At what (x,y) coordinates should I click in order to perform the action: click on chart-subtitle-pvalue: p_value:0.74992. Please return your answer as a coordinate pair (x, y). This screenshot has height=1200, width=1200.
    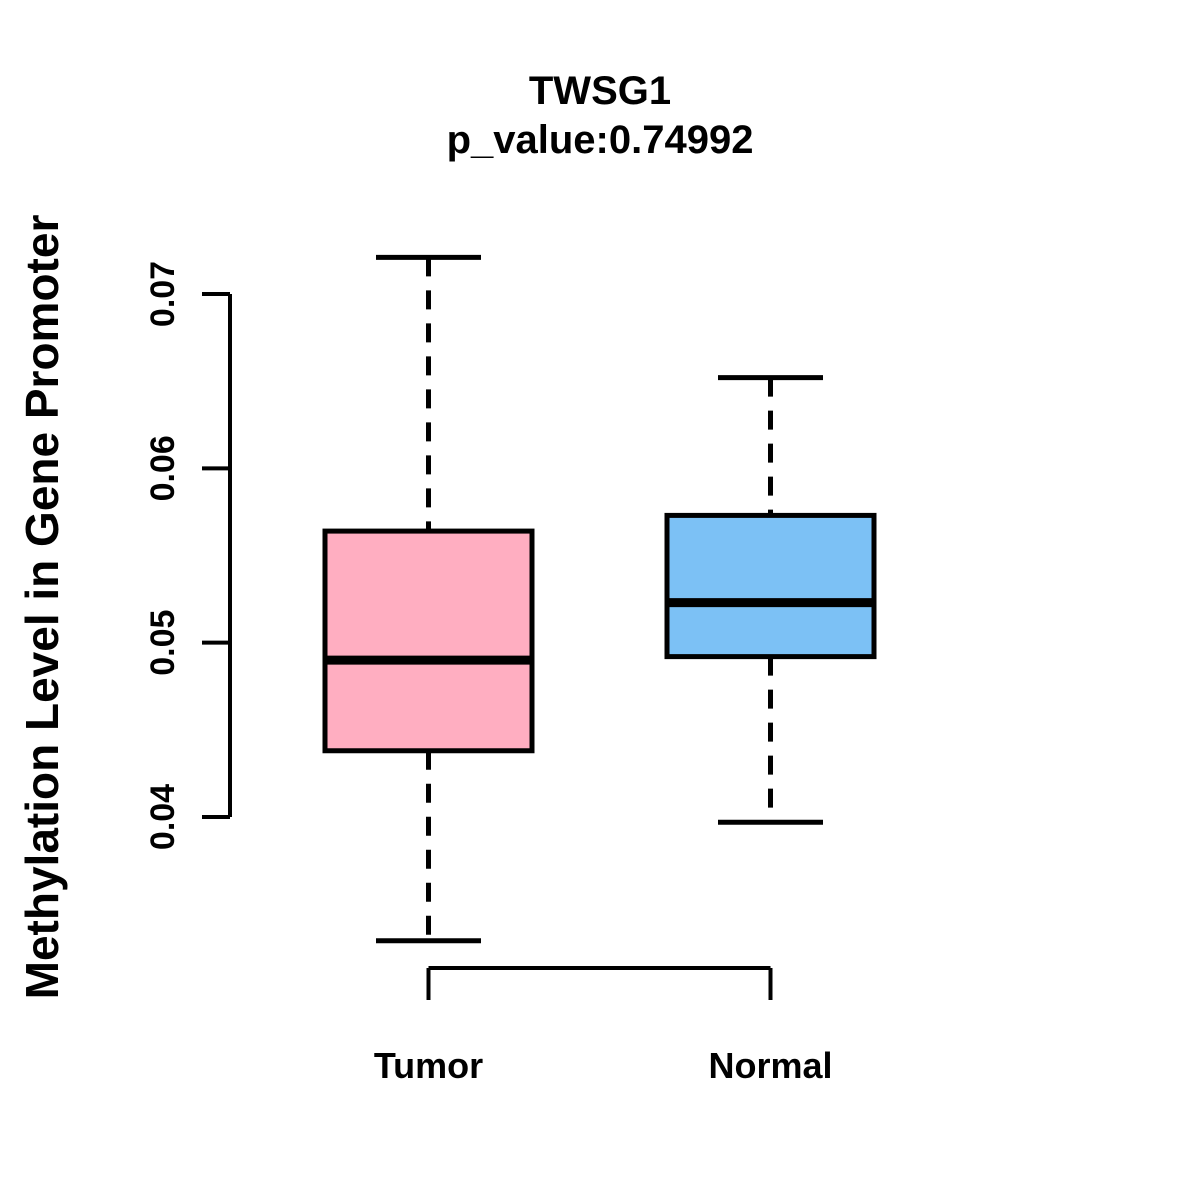
    Looking at the image, I should click on (600, 140).